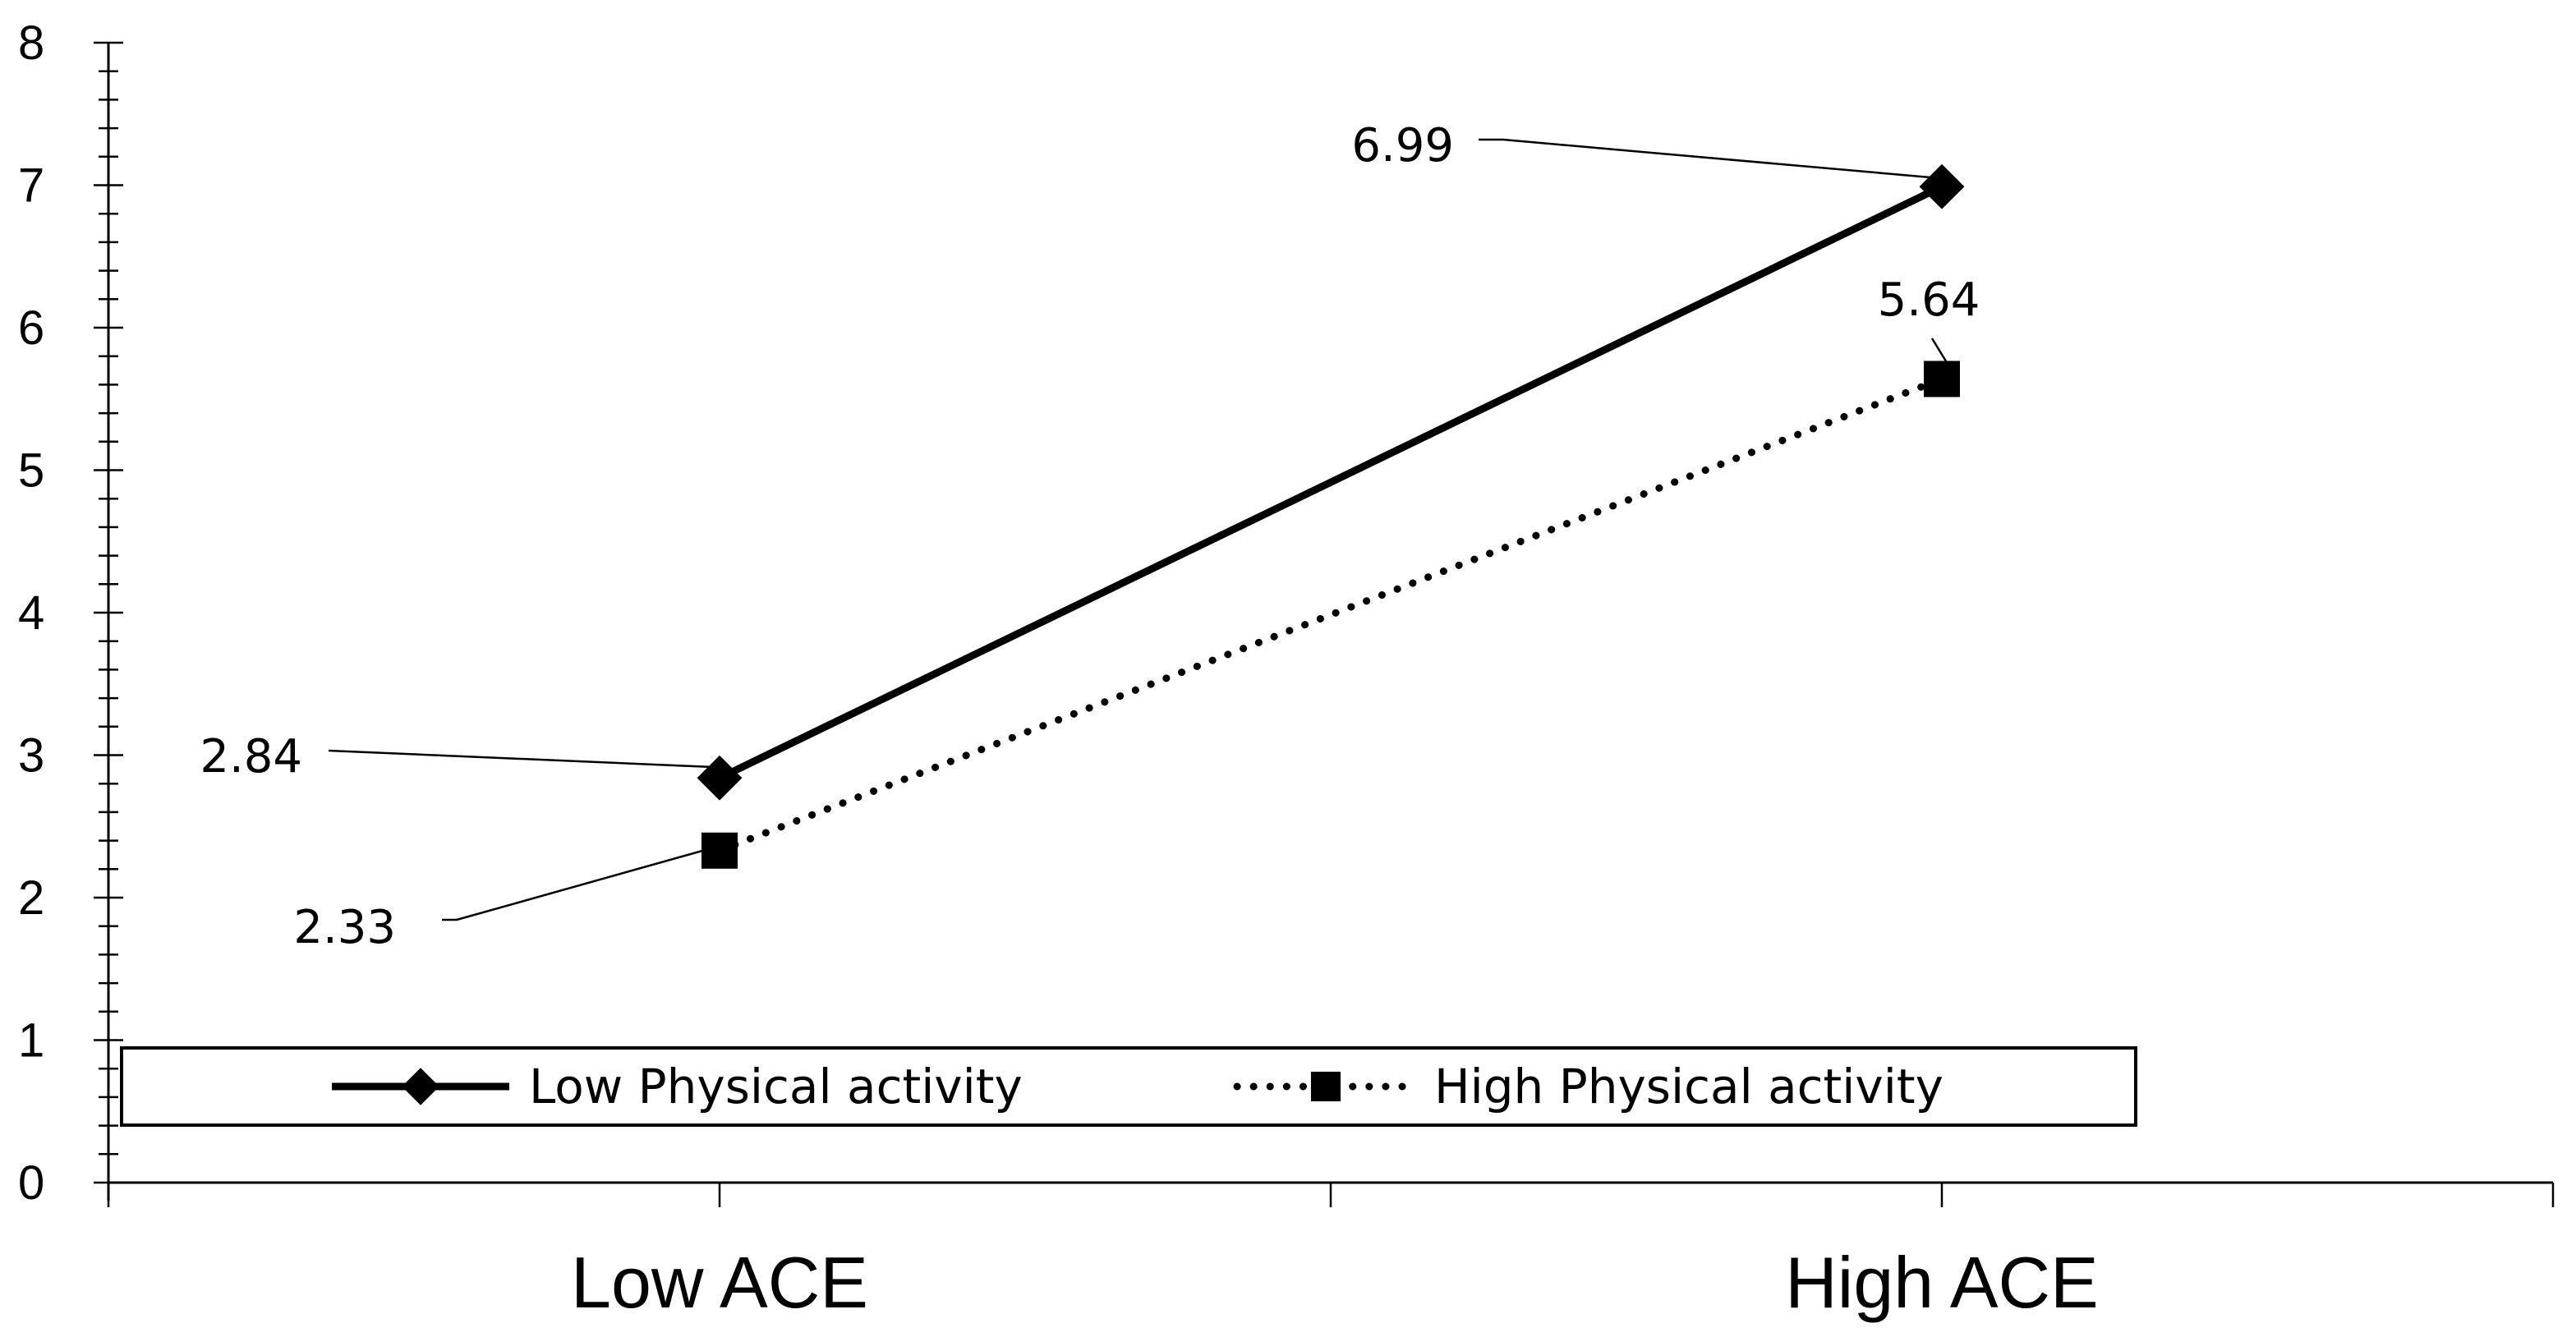 This screenshot has height=1337, width=2576. I want to click on y-axis-tick-labels: 0 1 2 3 4 5 6 7 8, so click(31, 613).